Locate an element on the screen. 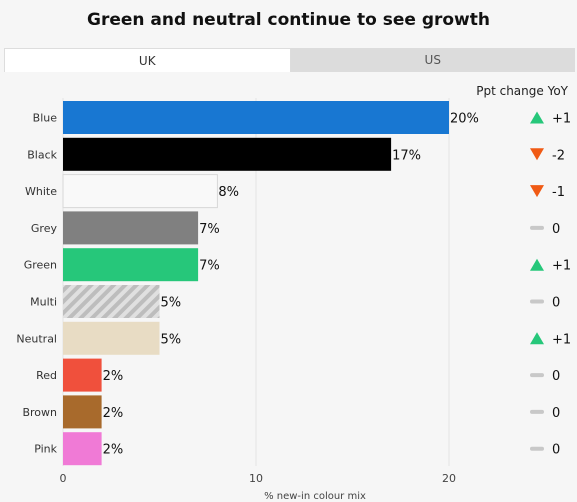 This screenshot has height=502, width=577. tab-uk: UK is located at coordinates (147, 60).